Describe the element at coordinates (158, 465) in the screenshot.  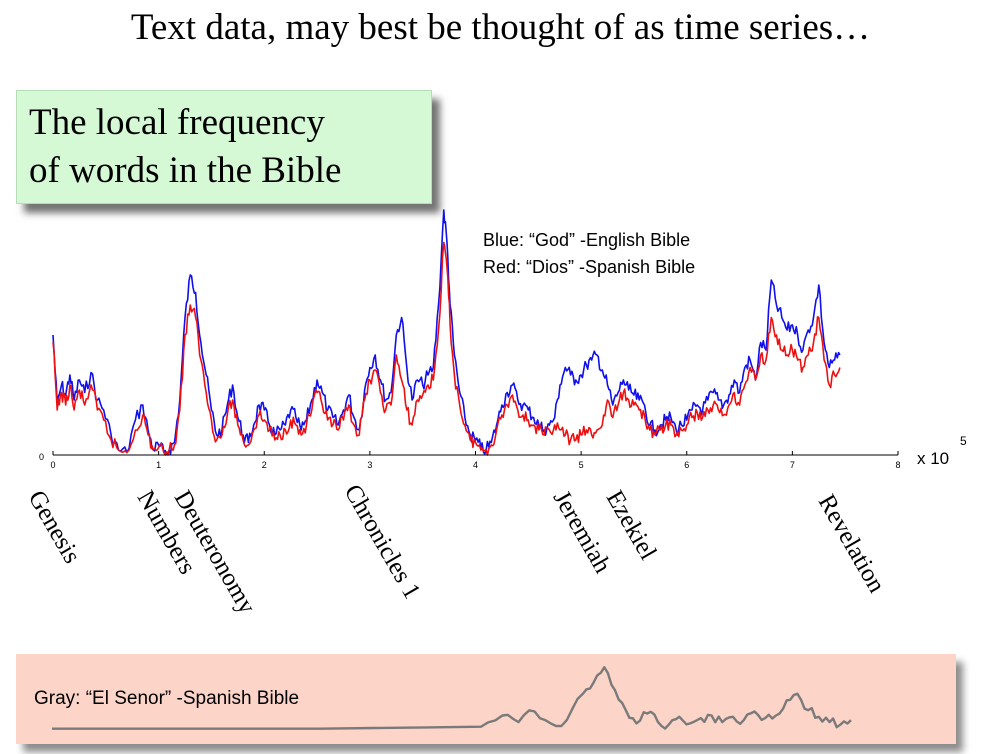
I see `x-tick-label: 1` at that location.